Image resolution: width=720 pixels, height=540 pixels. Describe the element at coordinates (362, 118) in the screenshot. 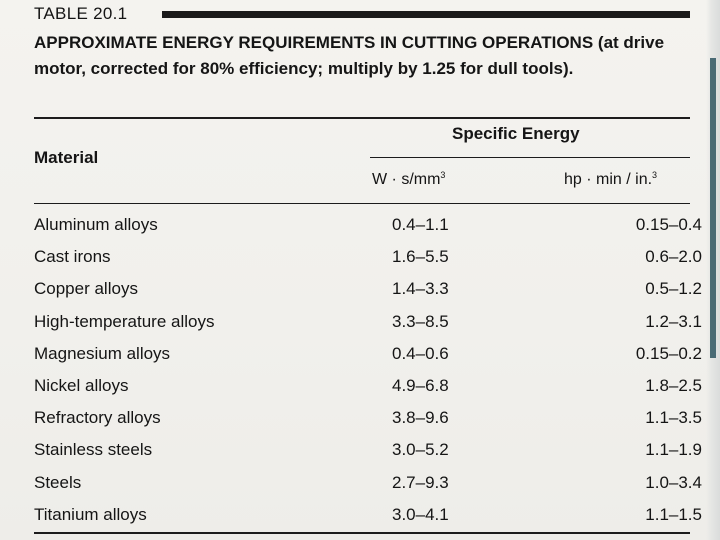

I see `table-top-rule` at that location.